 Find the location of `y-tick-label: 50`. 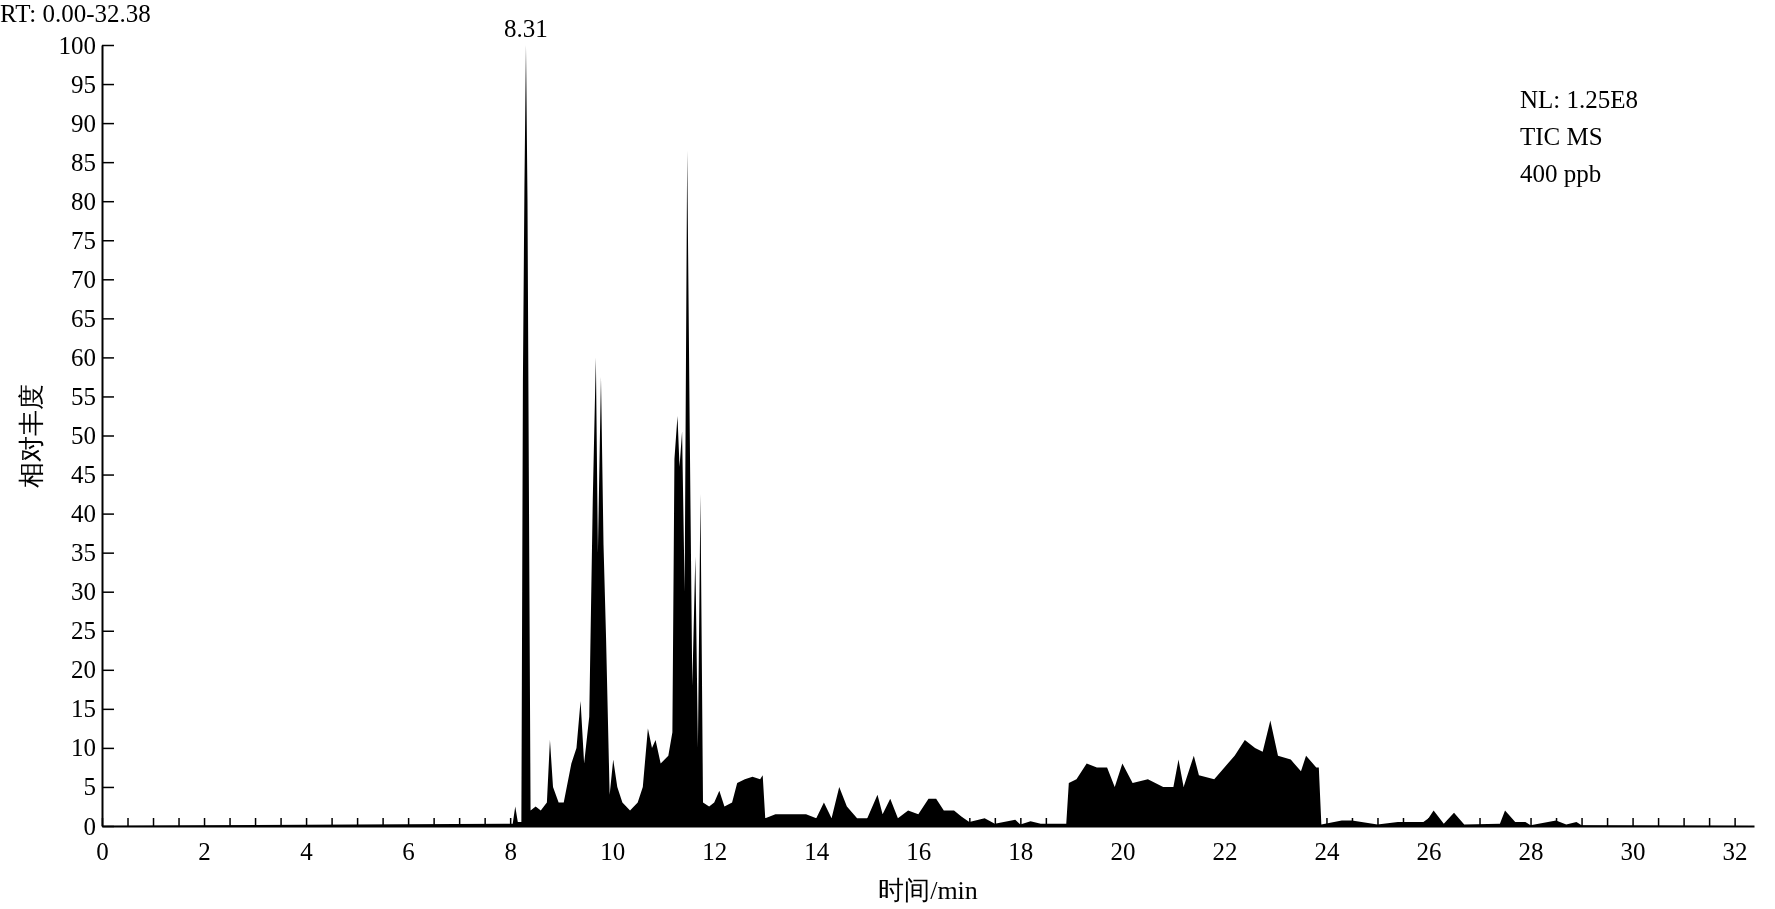

y-tick-label: 50 is located at coordinates (83, 435).